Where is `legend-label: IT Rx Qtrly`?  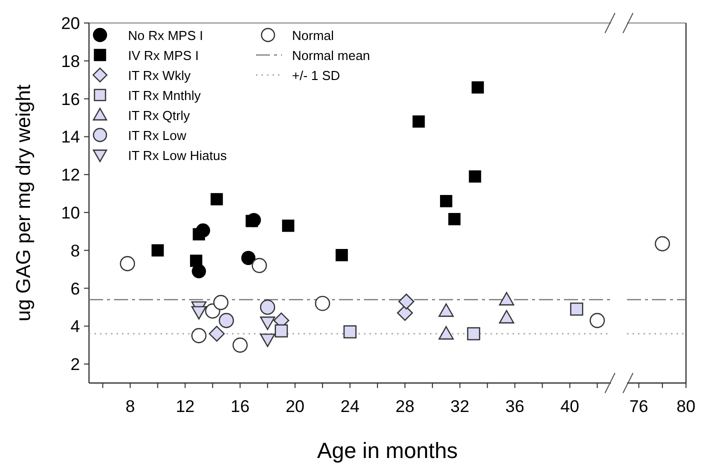 legend-label: IT Rx Qtrly is located at coordinates (159, 115).